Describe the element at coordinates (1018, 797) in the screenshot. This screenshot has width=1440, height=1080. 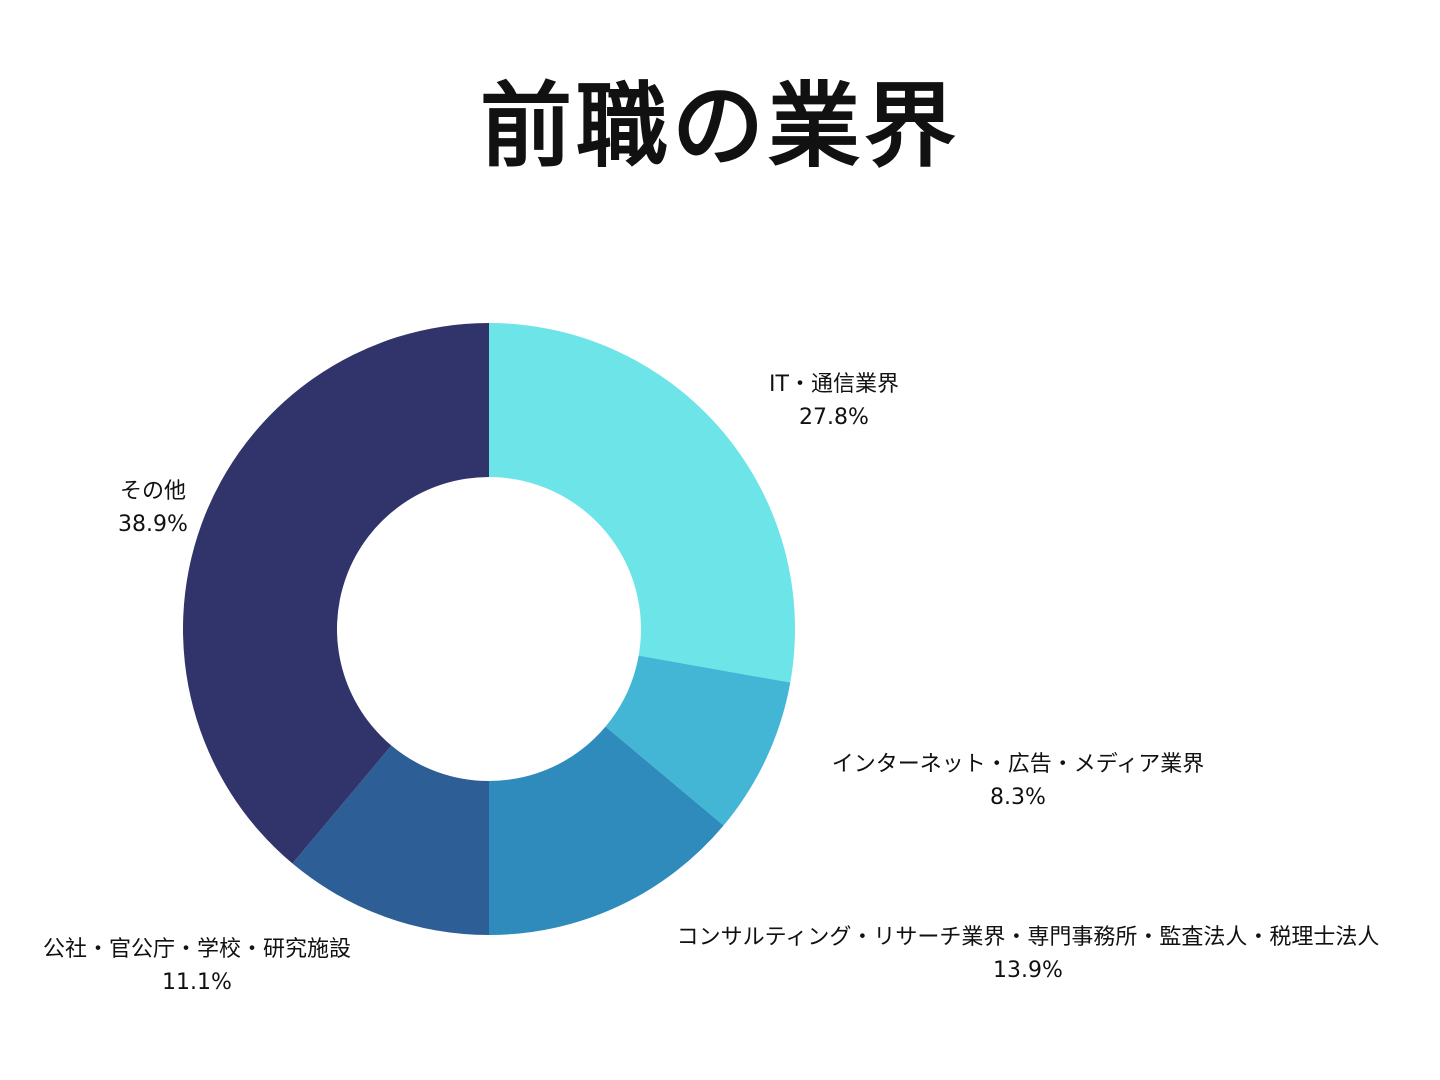
I see `slice-value-label: 8.3%` at that location.